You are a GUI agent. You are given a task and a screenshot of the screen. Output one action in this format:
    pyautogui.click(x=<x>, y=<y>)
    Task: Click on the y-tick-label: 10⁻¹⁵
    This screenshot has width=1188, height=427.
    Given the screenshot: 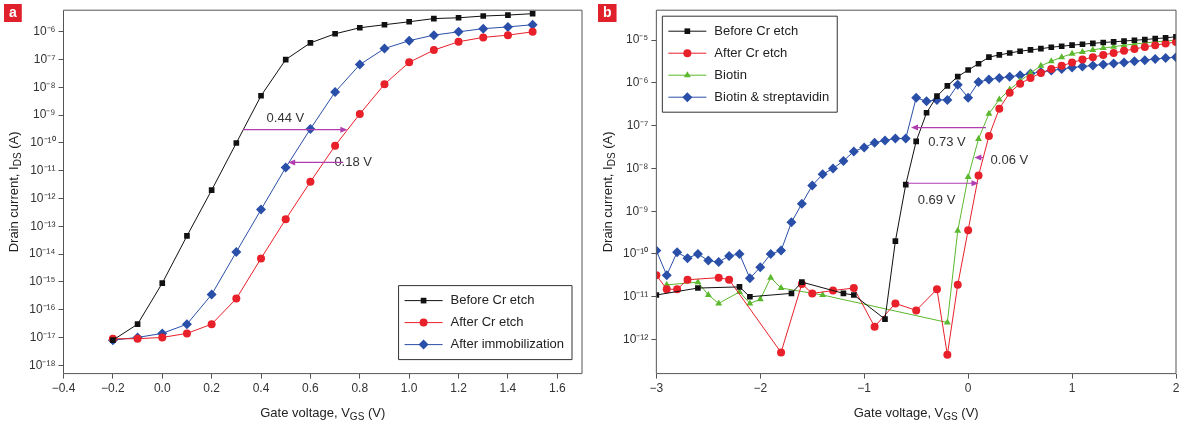 What is the action you would take?
    pyautogui.click(x=42, y=281)
    